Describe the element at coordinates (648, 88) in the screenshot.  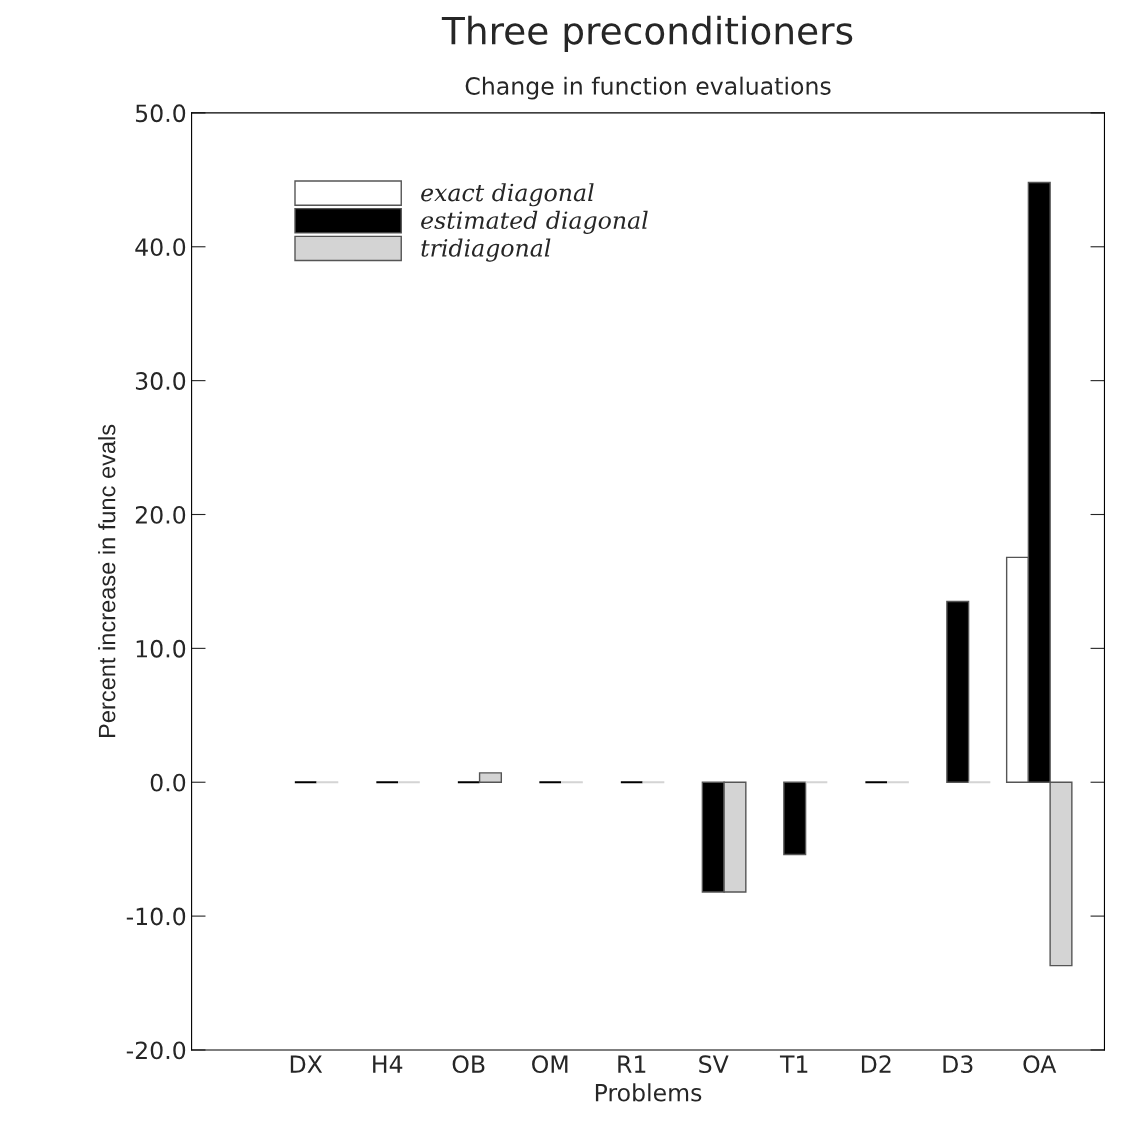
I see `chart-subtitle: Change in function evaluations` at that location.